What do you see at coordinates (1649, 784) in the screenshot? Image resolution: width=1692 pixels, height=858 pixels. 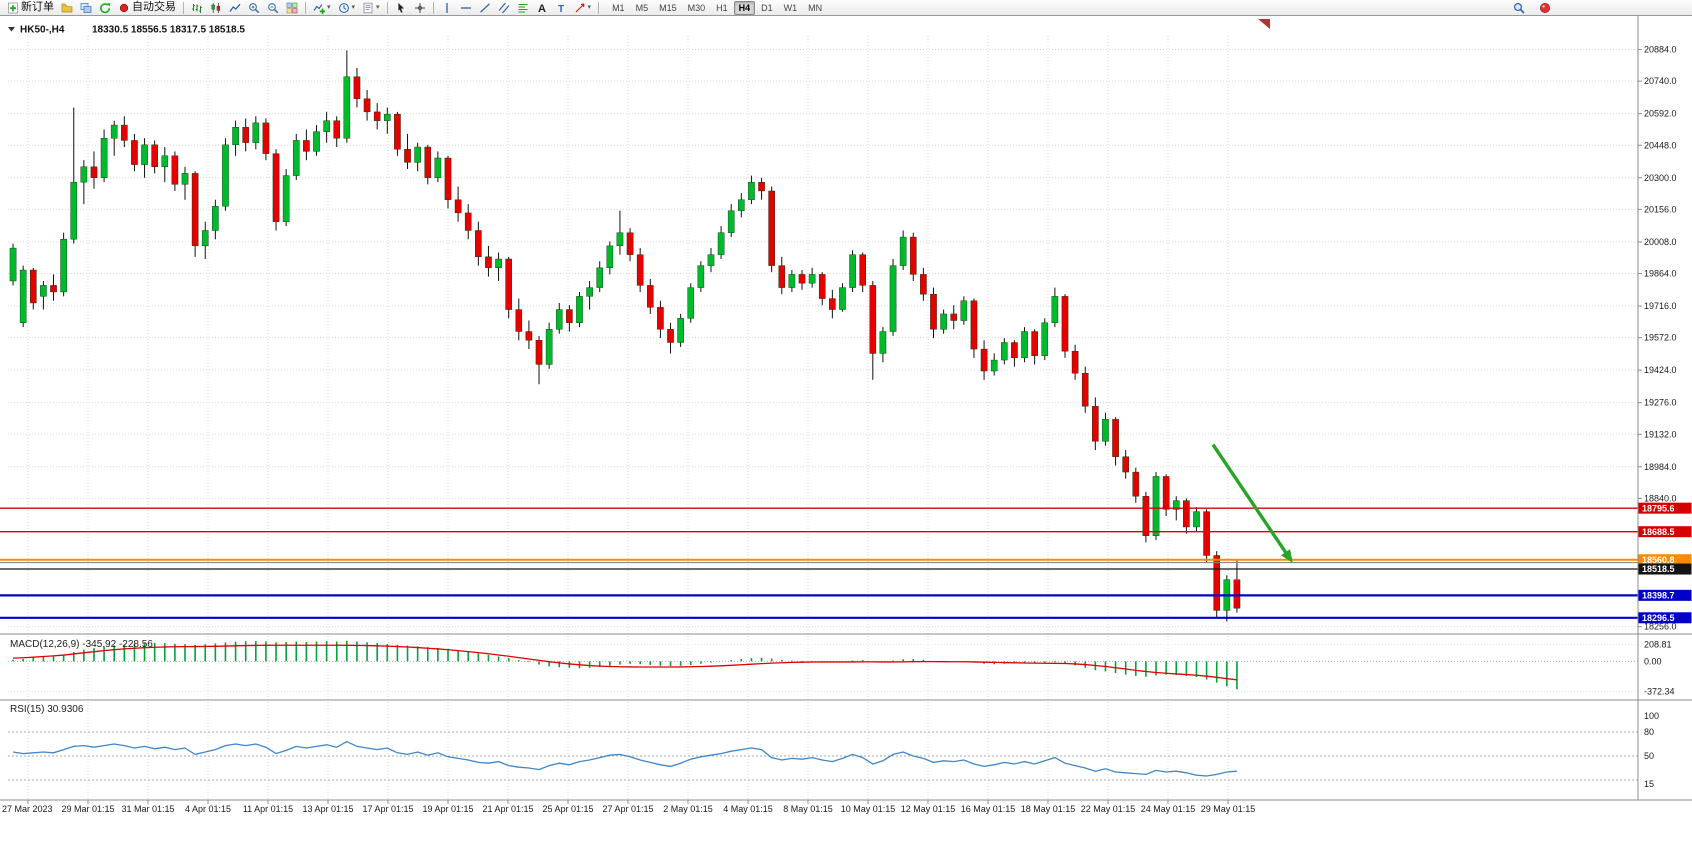 I see `rsi-axis-label: 15` at bounding box center [1649, 784].